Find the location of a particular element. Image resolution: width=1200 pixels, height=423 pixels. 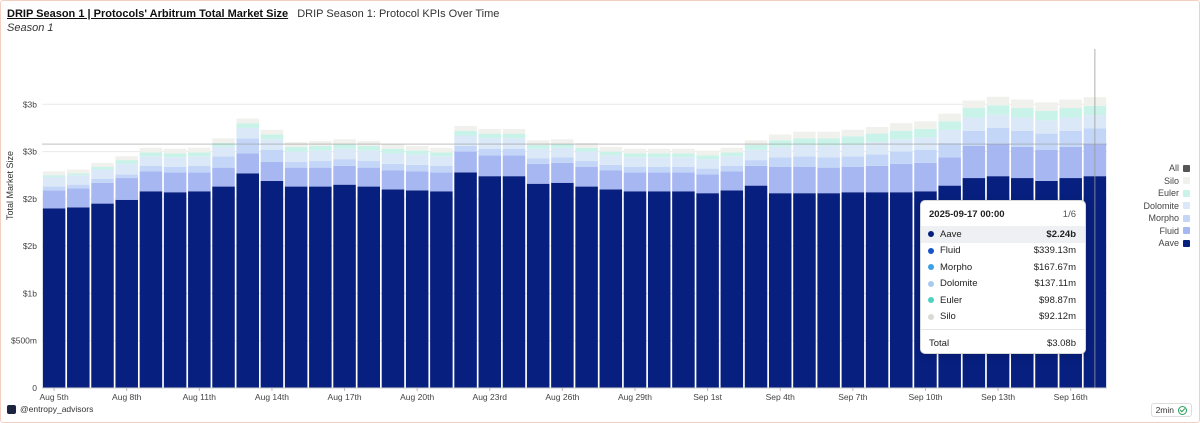

tooltip-page-indicator: 1/6 is located at coordinates (1069, 214).